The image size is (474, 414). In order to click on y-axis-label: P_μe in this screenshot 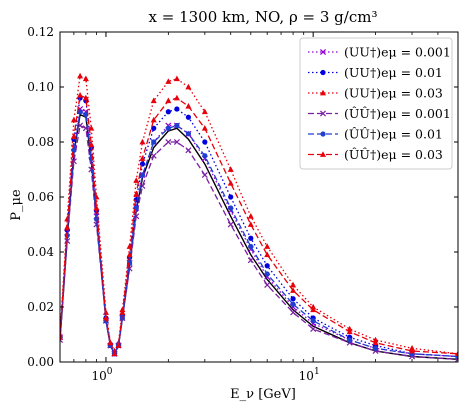, I will do `click(16, 205)`.